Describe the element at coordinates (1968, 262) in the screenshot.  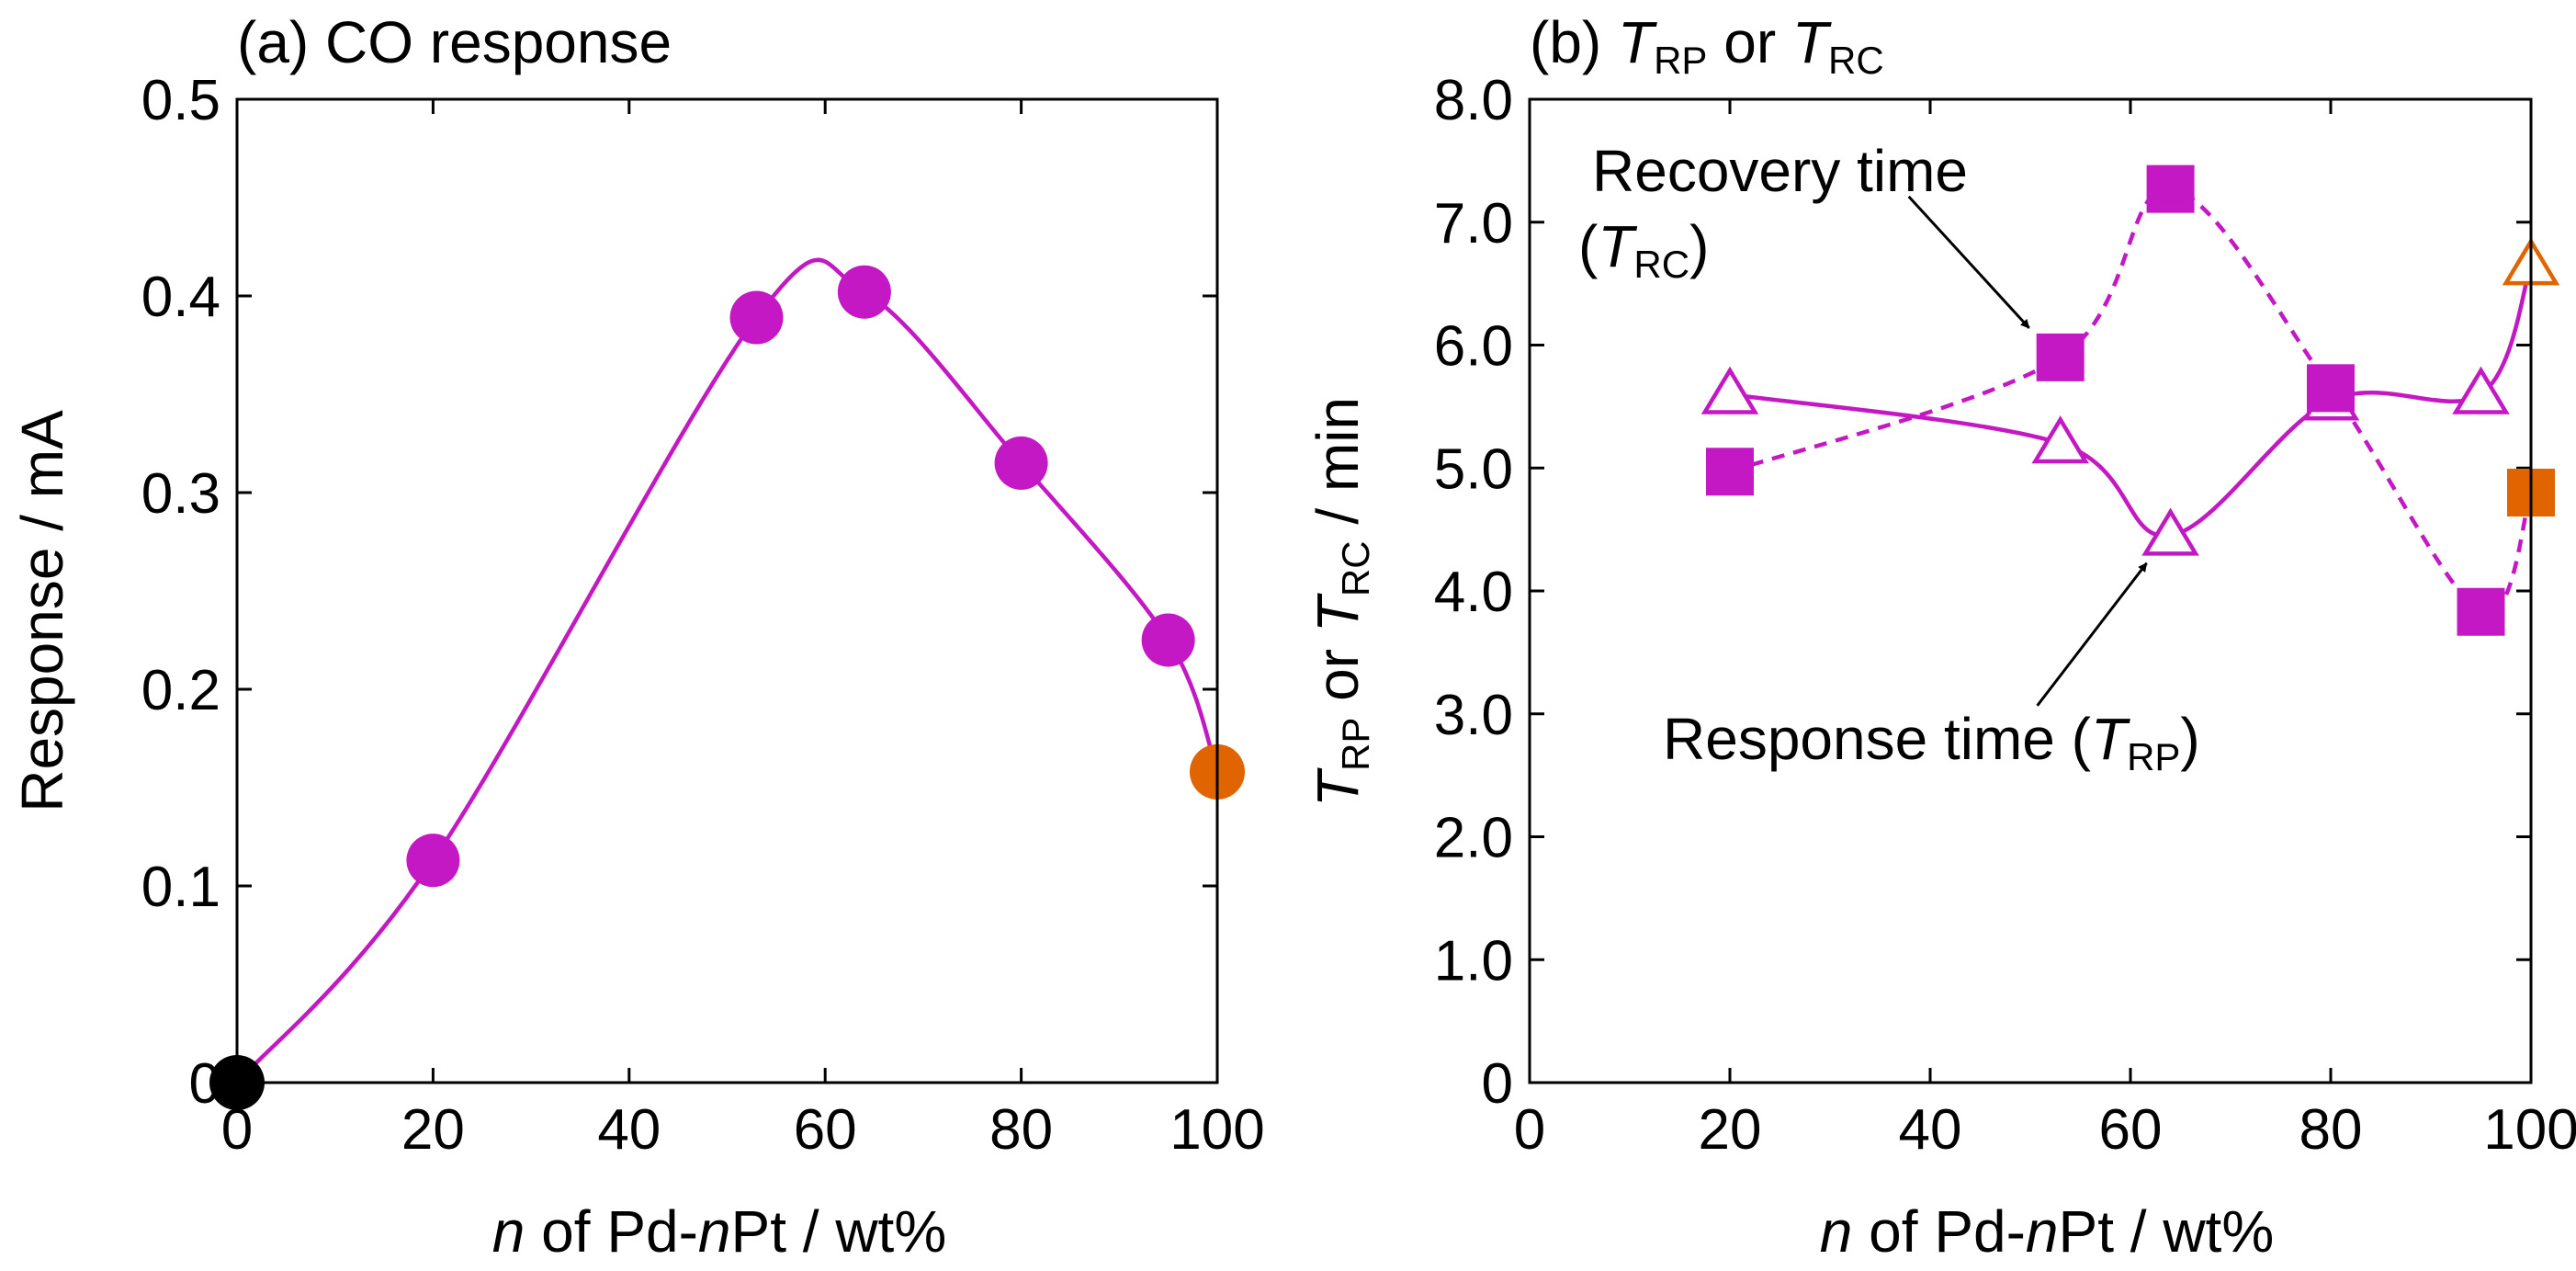
I see `recovery-time-arrow` at that location.